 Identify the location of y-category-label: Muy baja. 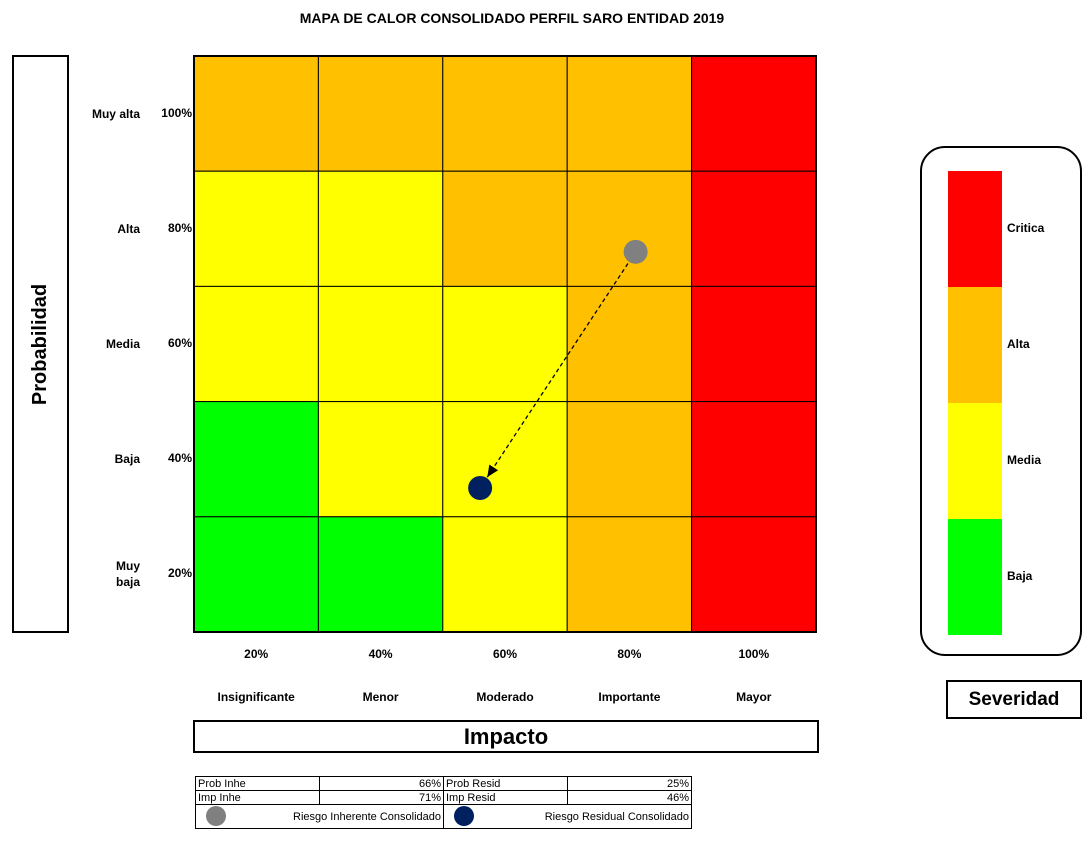
(127, 574).